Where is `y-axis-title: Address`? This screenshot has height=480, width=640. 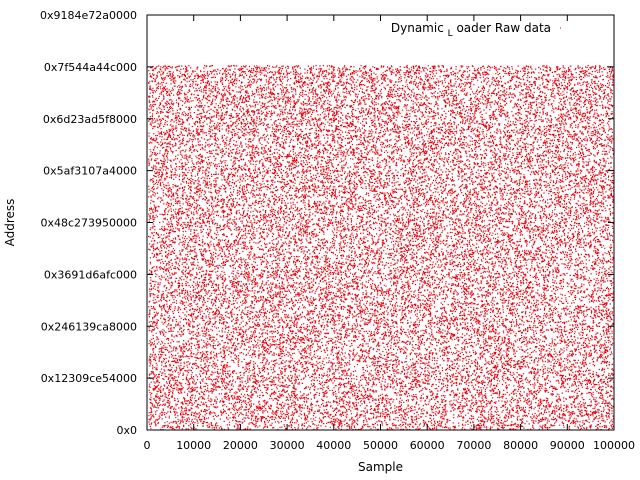 y-axis-title: Address is located at coordinates (10, 223).